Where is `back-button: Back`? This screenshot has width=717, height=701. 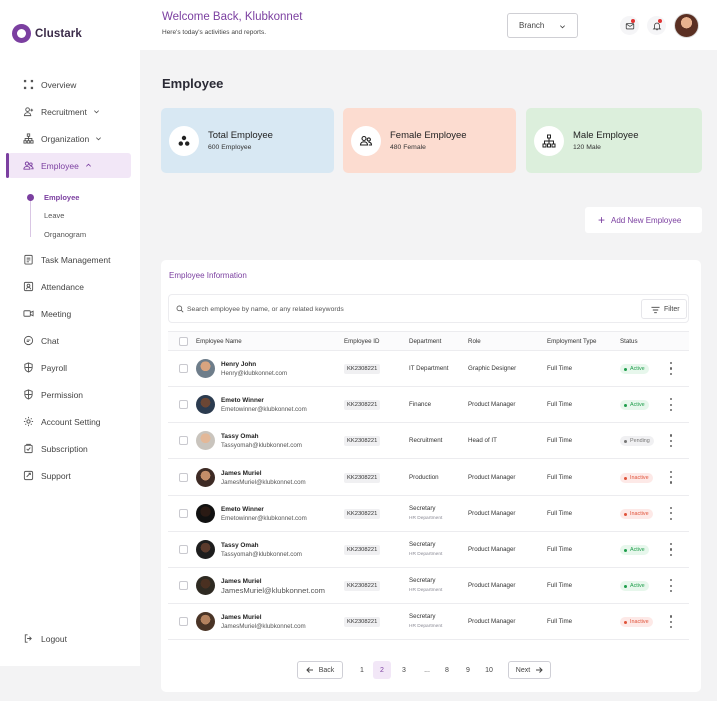
back-button: Back is located at coordinates (320, 670).